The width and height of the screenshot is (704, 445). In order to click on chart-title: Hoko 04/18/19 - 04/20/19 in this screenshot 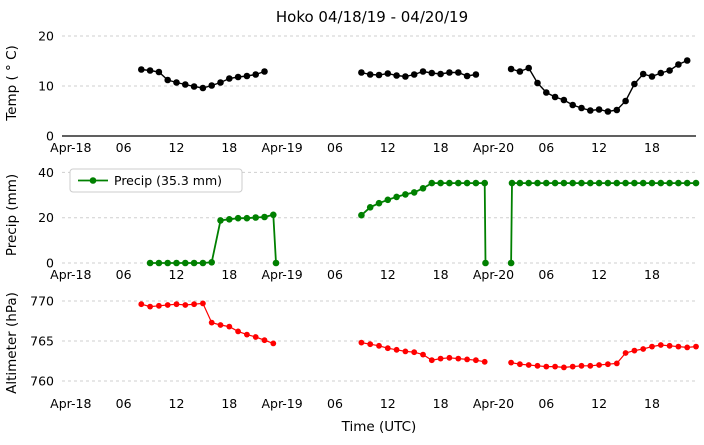, I will do `click(372, 17)`.